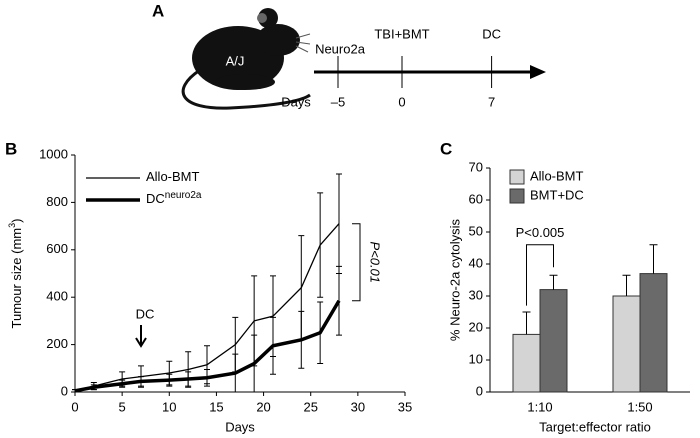 The height and width of the screenshot is (438, 700). I want to click on y-tick-label: 30, so click(476, 294).